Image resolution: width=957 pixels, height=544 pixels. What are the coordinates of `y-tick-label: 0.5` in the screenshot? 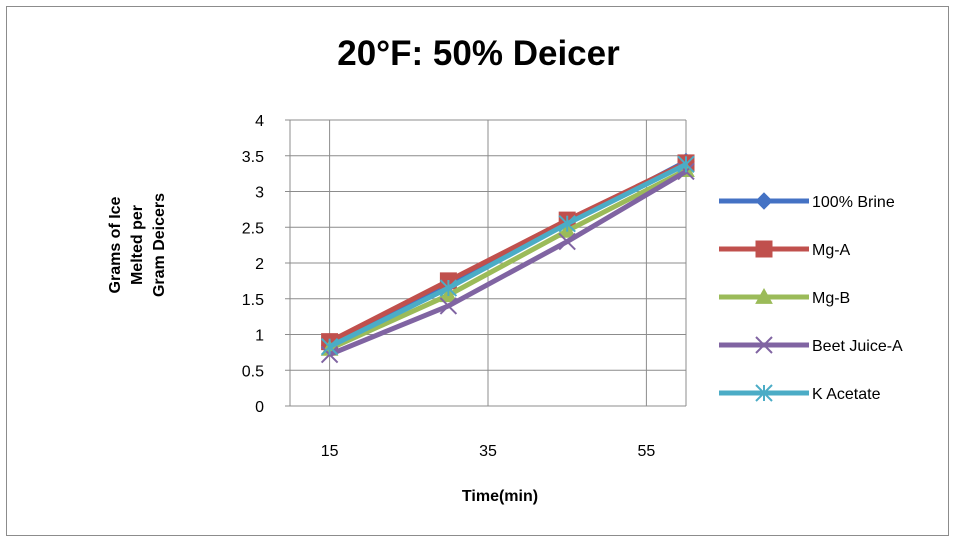 It's located at (253, 371).